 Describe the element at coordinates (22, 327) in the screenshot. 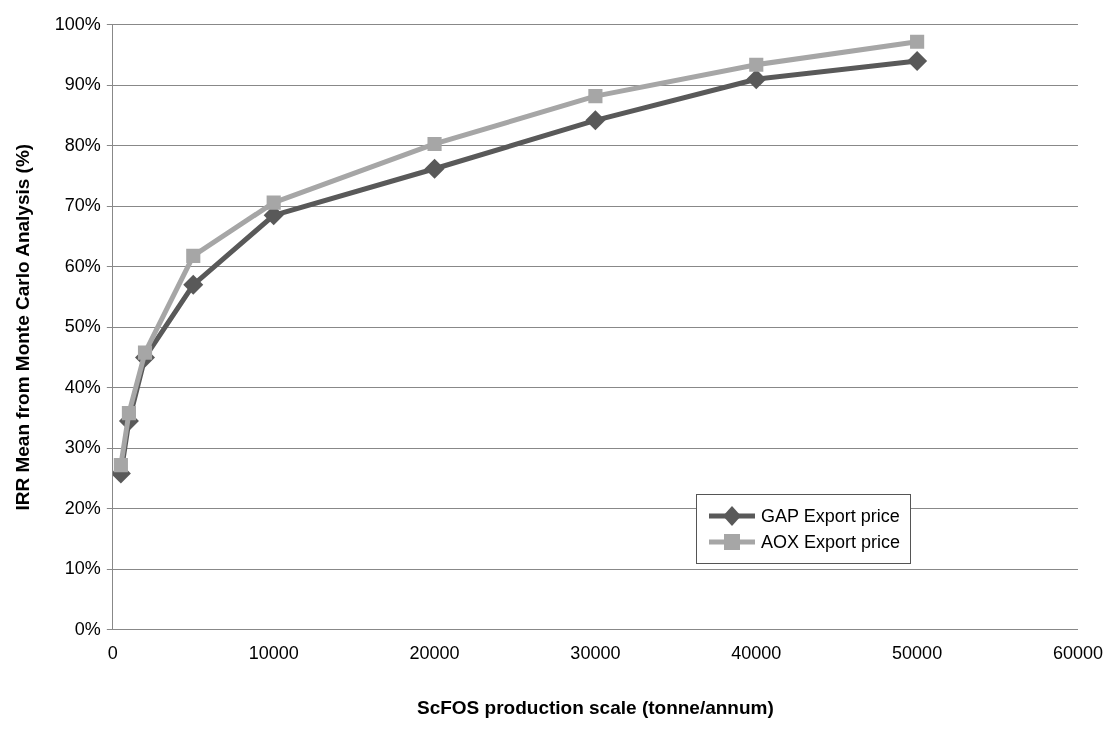

I see `y-axis-title: IRR Mean from Monte Carlo Analysis (%)` at that location.